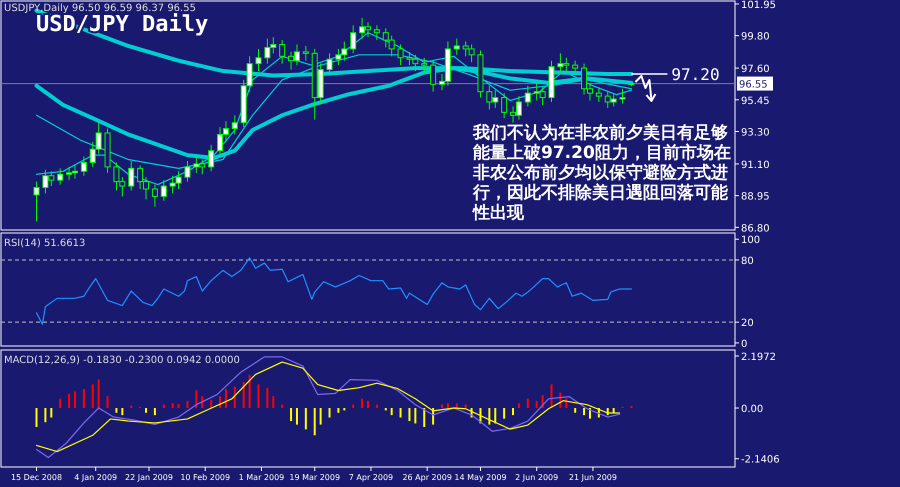 Image resolution: width=900 pixels, height=487 pixels. Describe the element at coordinates (747, 324) in the screenshot. I see `y-tick-label: 20` at that location.